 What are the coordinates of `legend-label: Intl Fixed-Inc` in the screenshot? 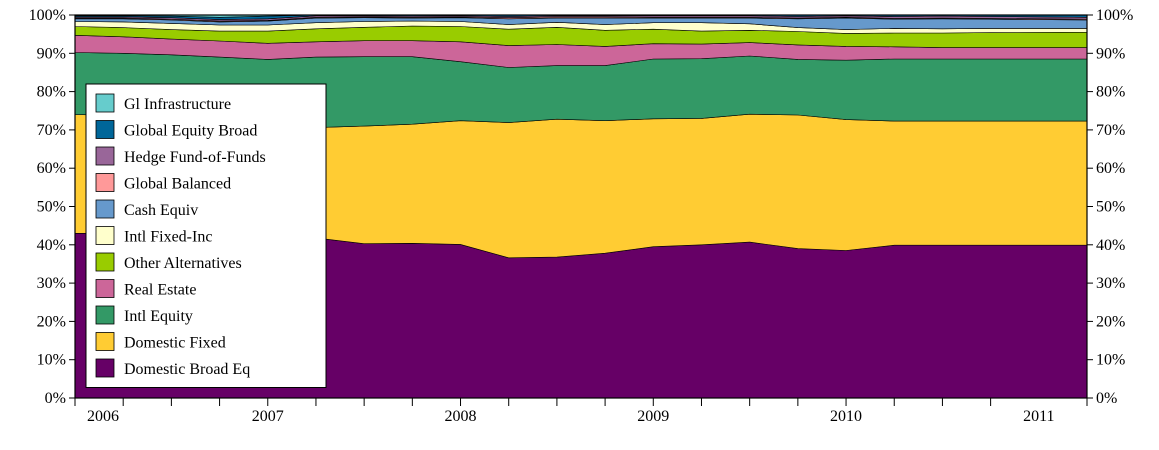 It's located at (168, 237).